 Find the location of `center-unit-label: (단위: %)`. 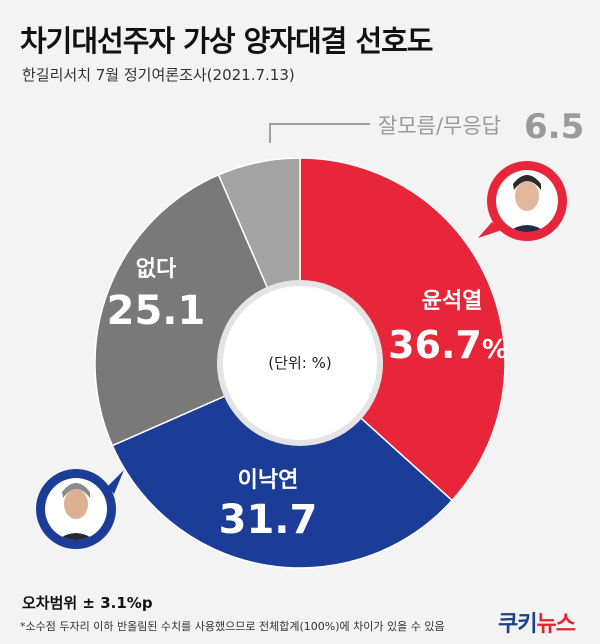

center-unit-label: (단위: %) is located at coordinates (299, 363).